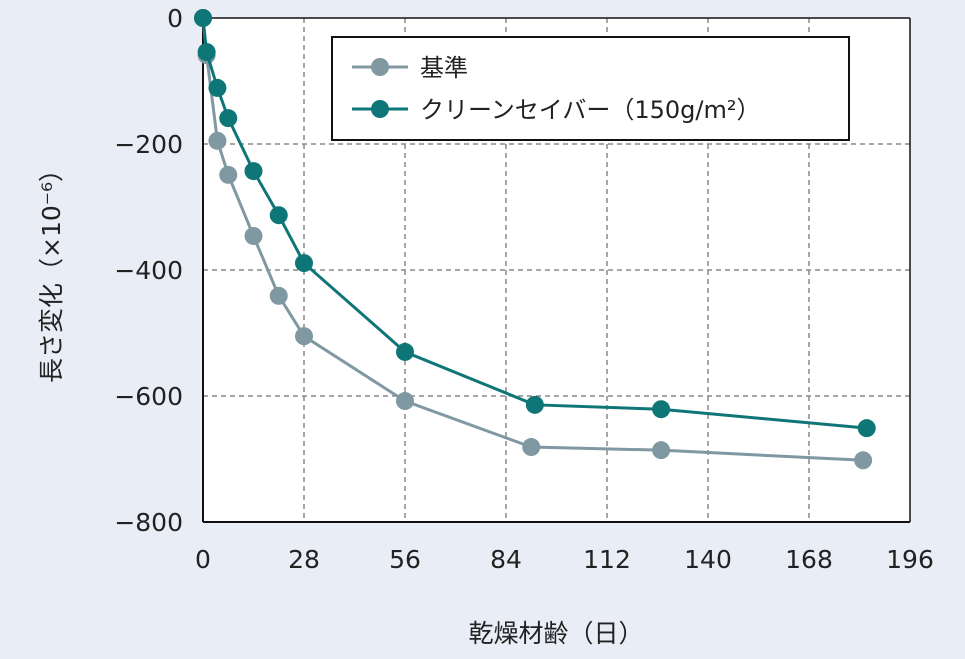 This screenshot has height=659, width=965. Describe the element at coordinates (148, 522) in the screenshot. I see `y-tick-label: −800` at that location.